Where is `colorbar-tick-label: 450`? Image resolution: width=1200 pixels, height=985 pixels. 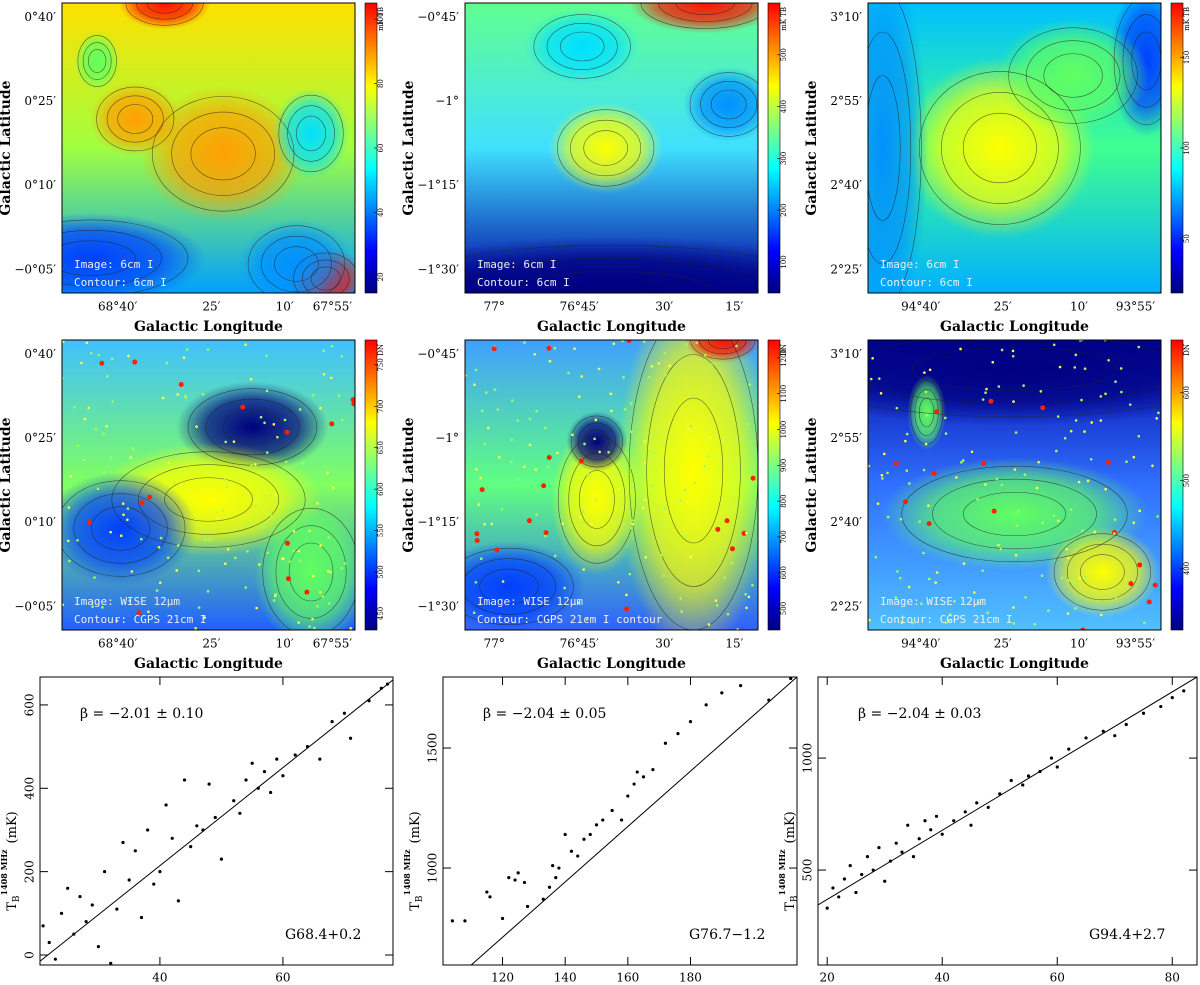
colorbar-tick-label: 450 is located at coordinates (381, 613).